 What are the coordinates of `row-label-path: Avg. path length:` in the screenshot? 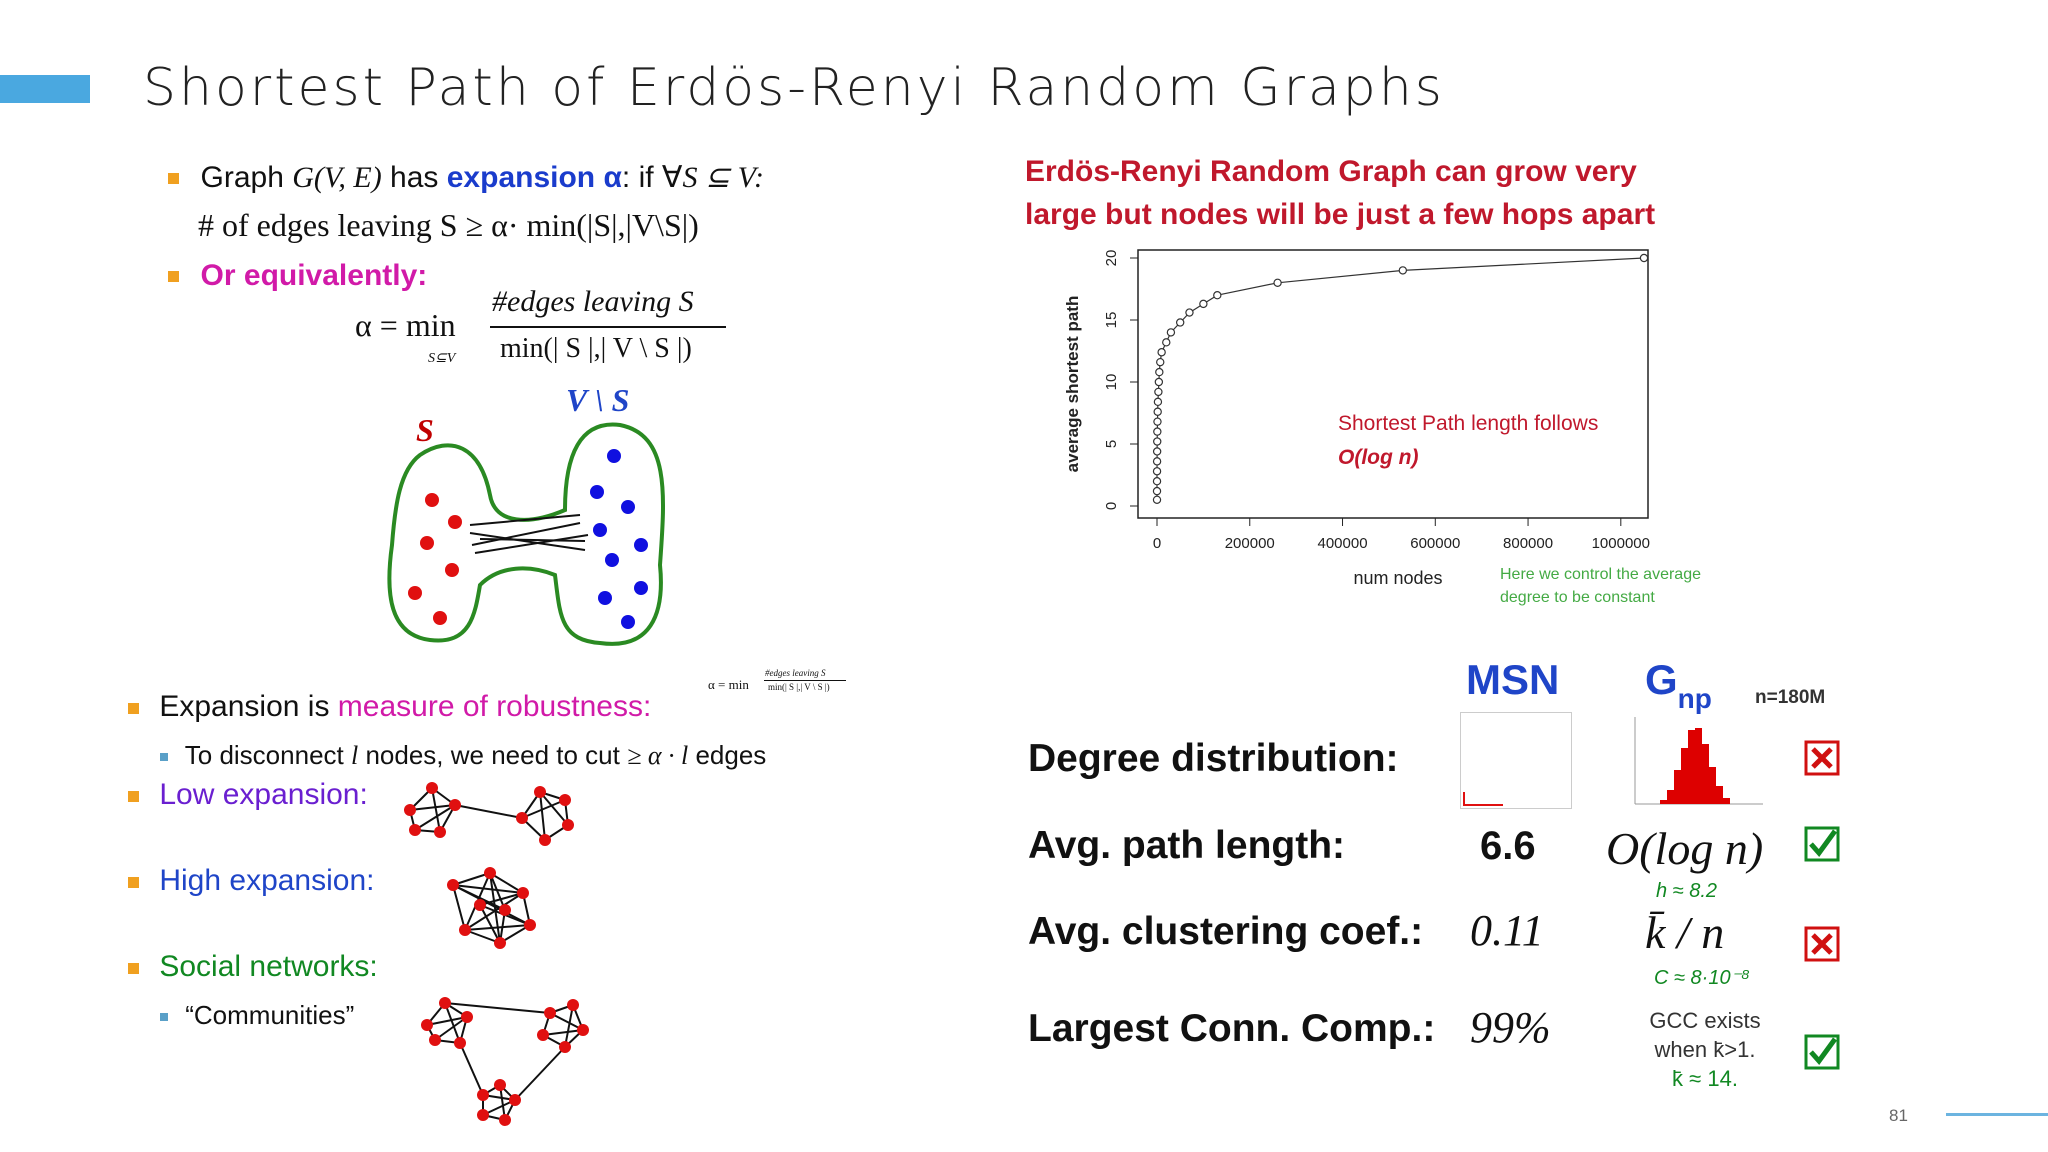 It's located at (1187, 845).